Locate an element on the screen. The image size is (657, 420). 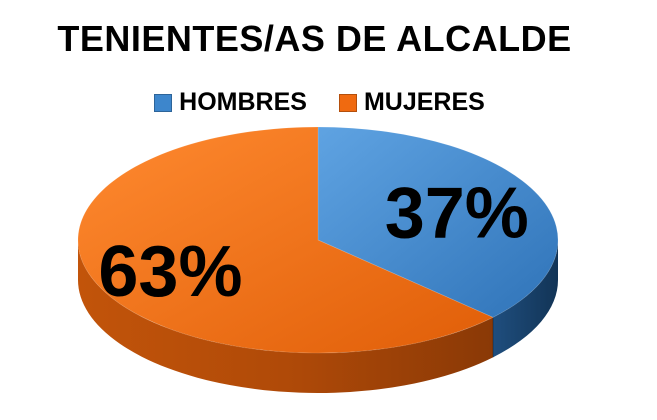
pie-side-hombres is located at coordinates (525, 299).